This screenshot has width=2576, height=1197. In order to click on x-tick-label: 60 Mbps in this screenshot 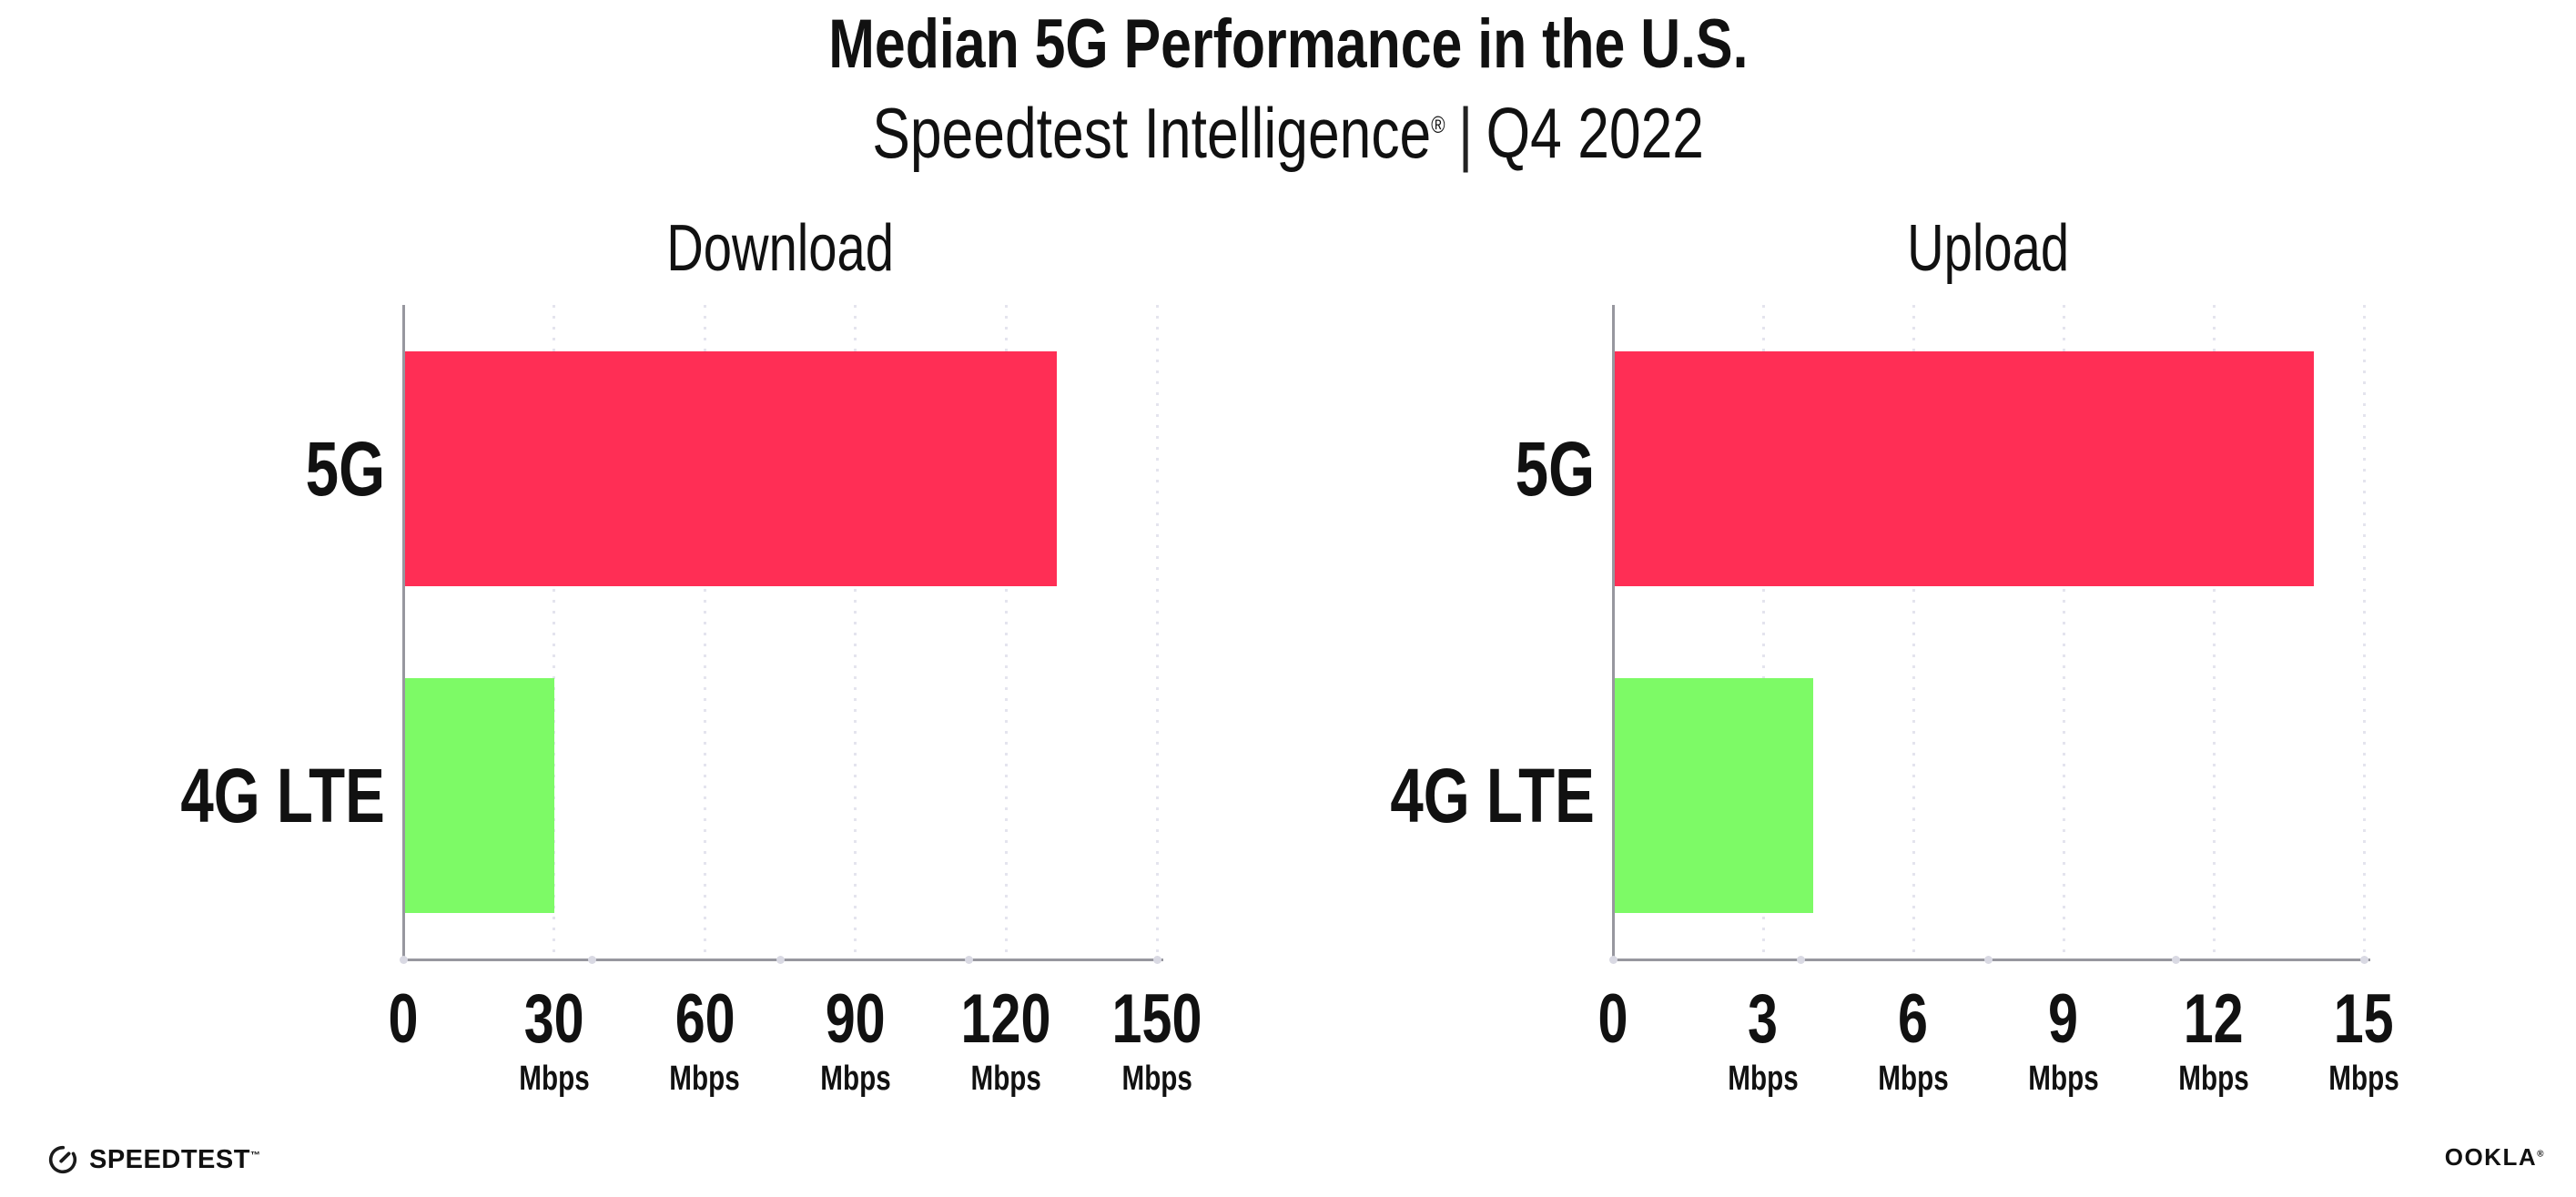, I will do `click(705, 1040)`.